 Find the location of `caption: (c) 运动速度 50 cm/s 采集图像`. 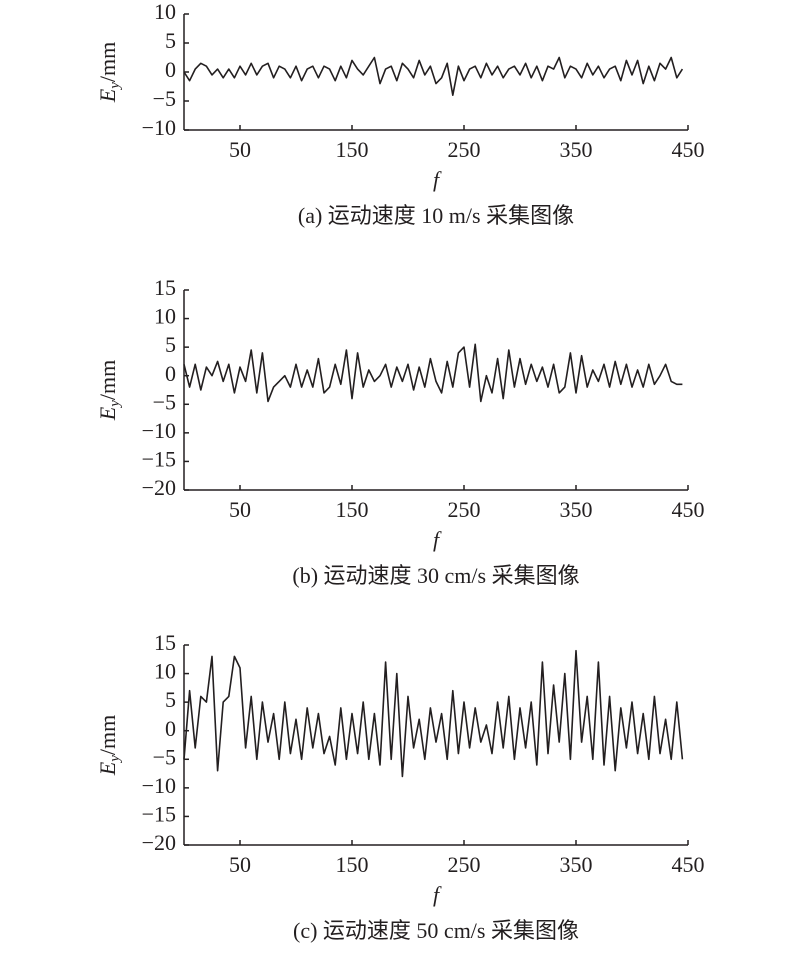

caption: (c) 运动速度 50 cm/s 采集图像 is located at coordinates (436, 930).